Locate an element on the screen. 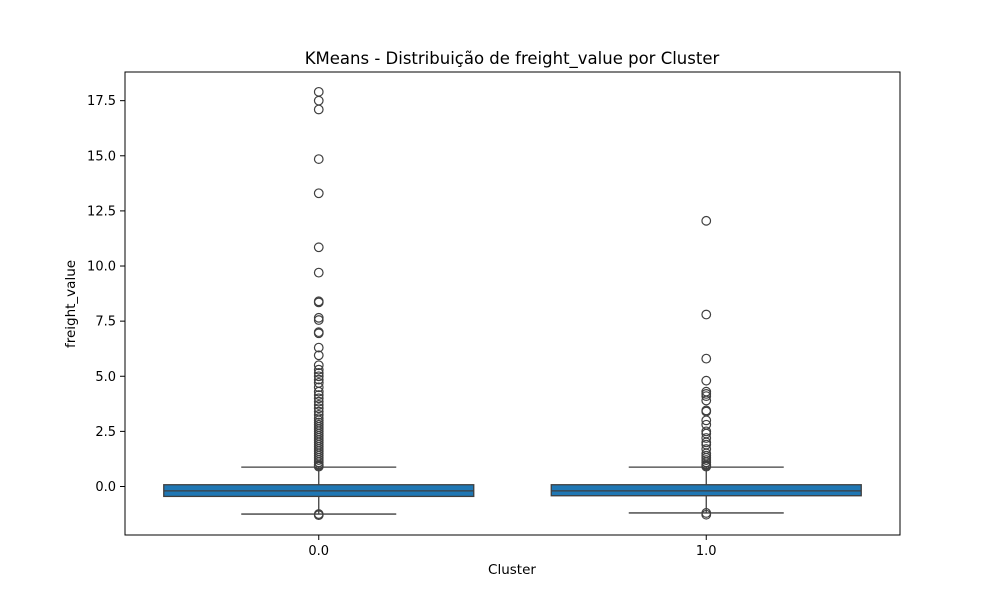 This screenshot has width=1000, height=604. y-tick-label: 17.5 is located at coordinates (101, 101).